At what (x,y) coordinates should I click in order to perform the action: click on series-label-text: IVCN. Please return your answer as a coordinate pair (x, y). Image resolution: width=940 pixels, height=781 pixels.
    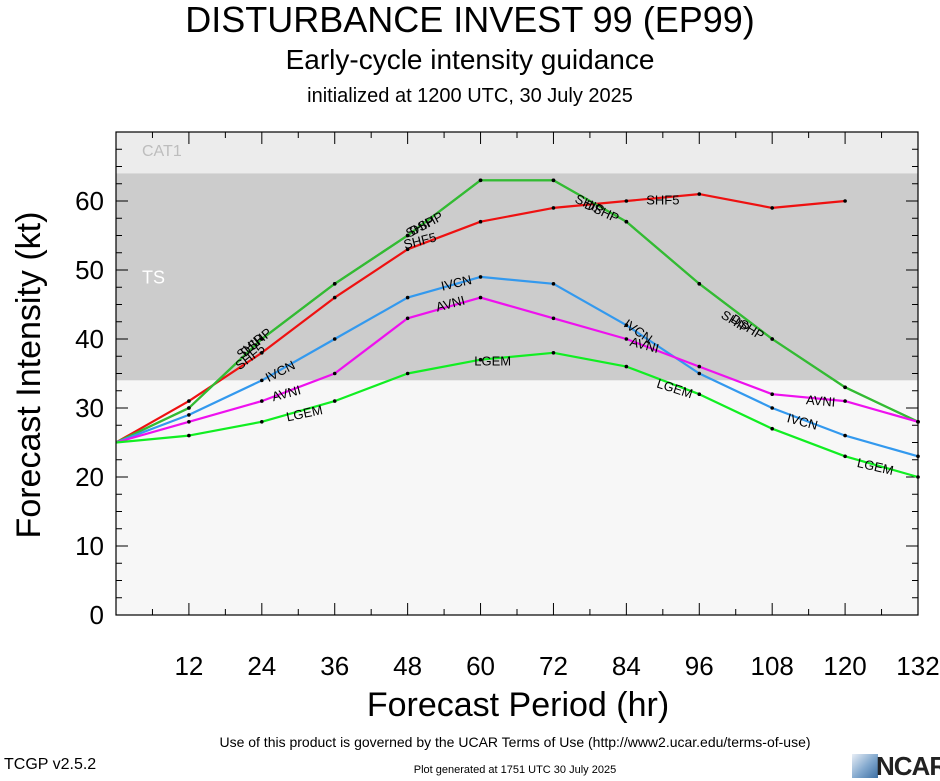
    Looking at the image, I should click on (456, 283).